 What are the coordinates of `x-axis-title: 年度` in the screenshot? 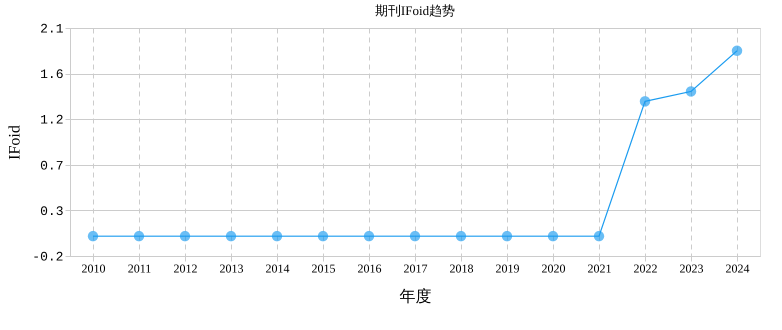 It's located at (416, 297).